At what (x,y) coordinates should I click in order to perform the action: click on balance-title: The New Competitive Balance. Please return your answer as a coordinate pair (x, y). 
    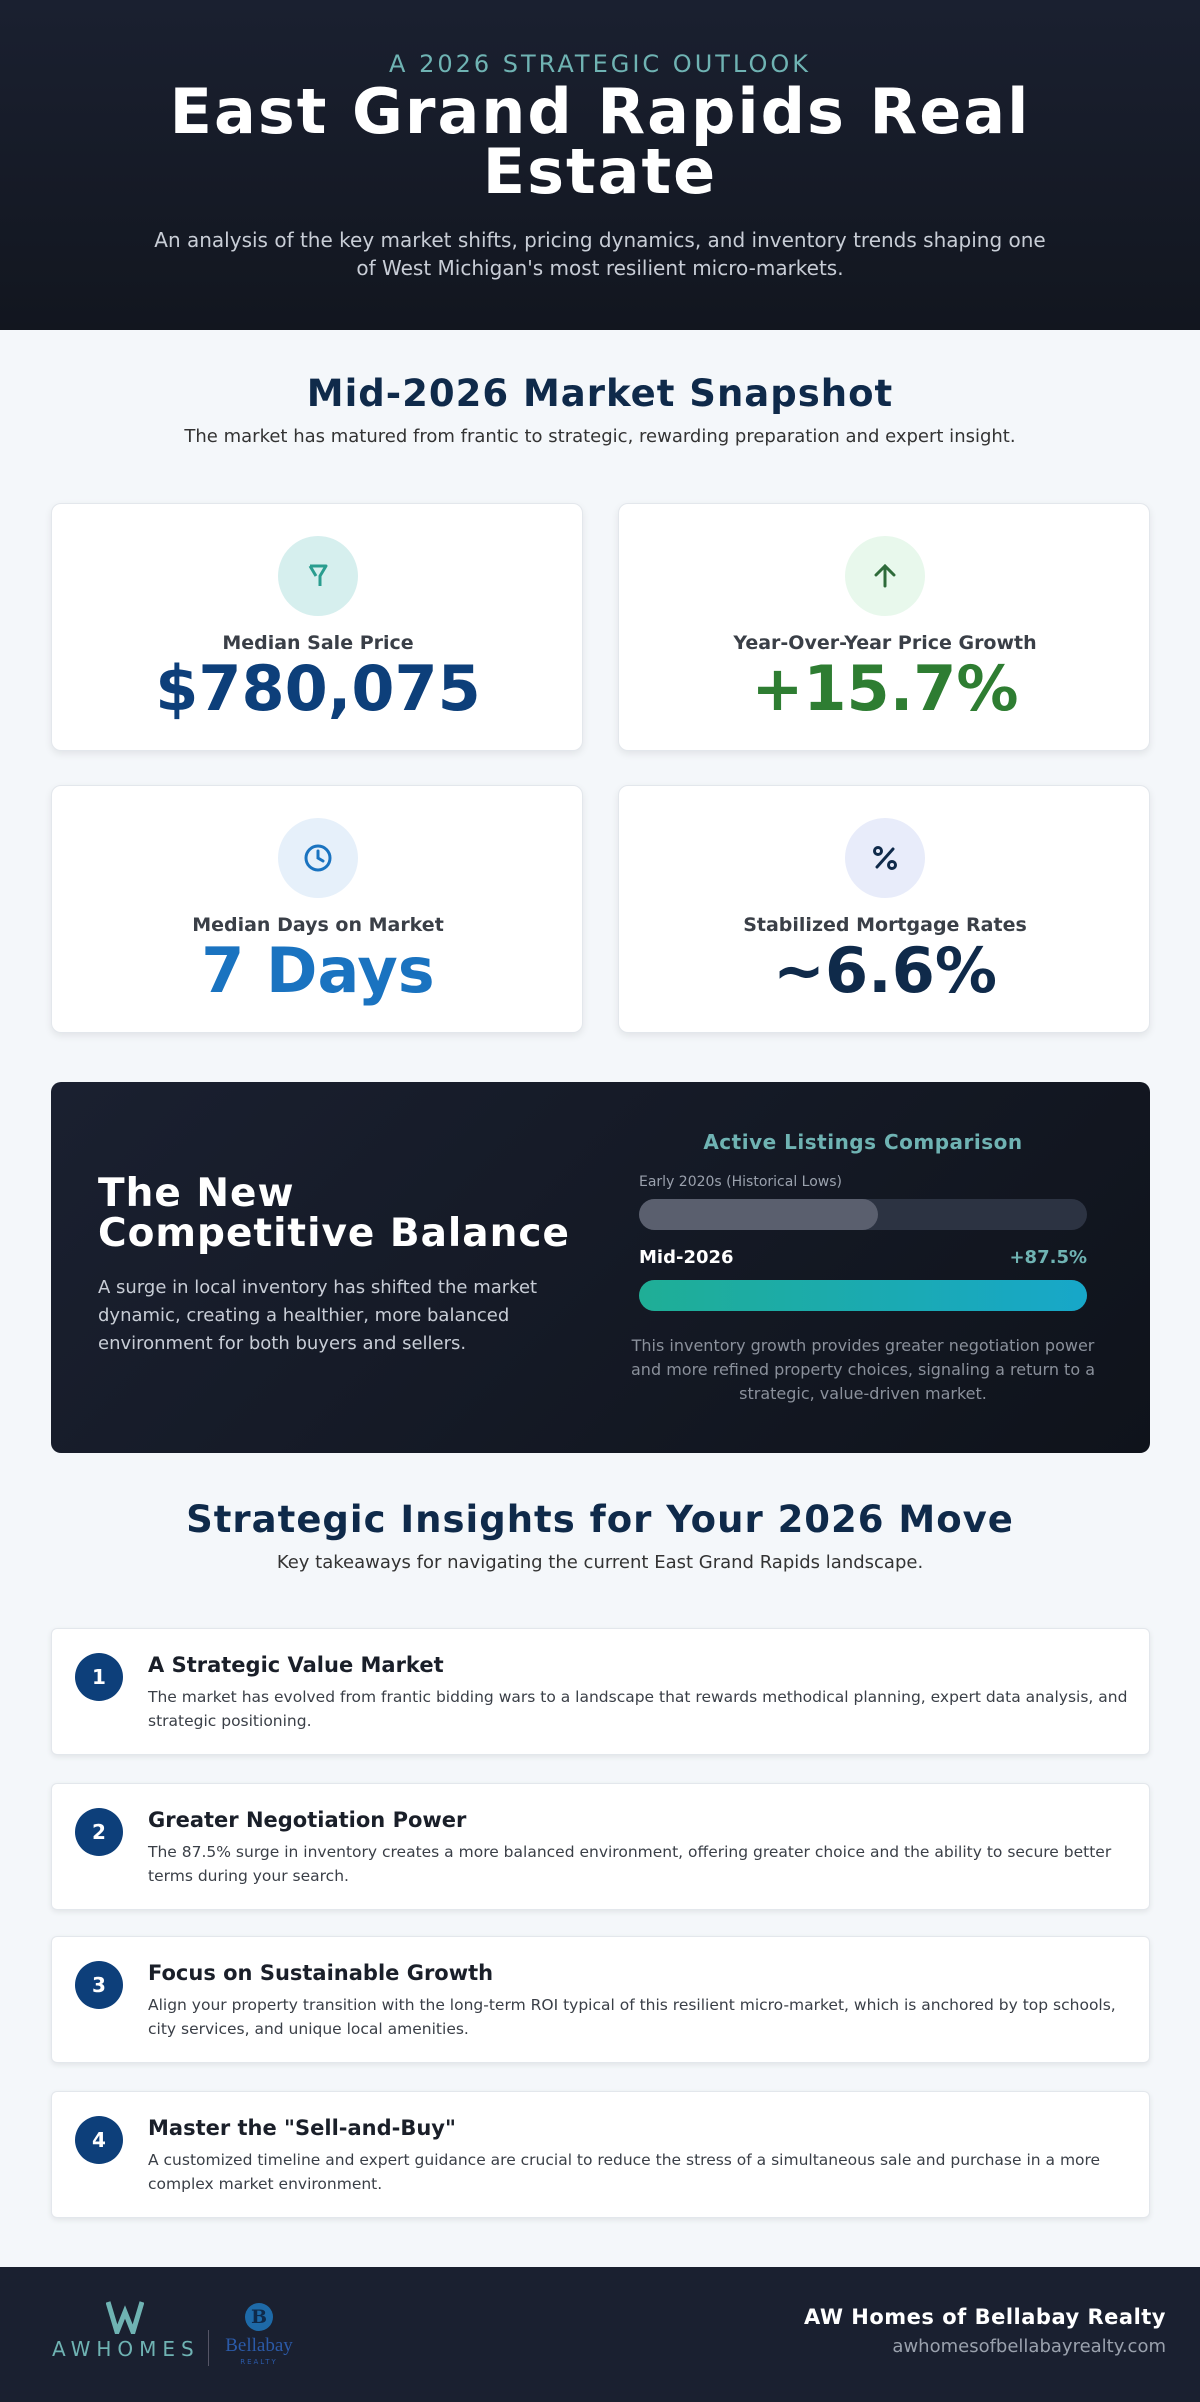
    Looking at the image, I should click on (334, 1213).